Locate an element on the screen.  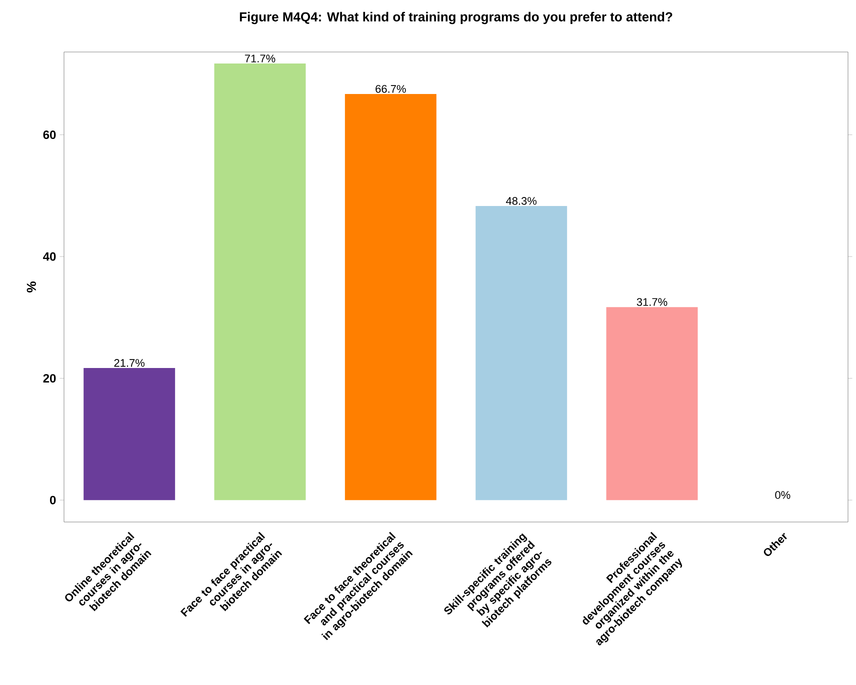
y-axis-title: % is located at coordinates (31, 287).